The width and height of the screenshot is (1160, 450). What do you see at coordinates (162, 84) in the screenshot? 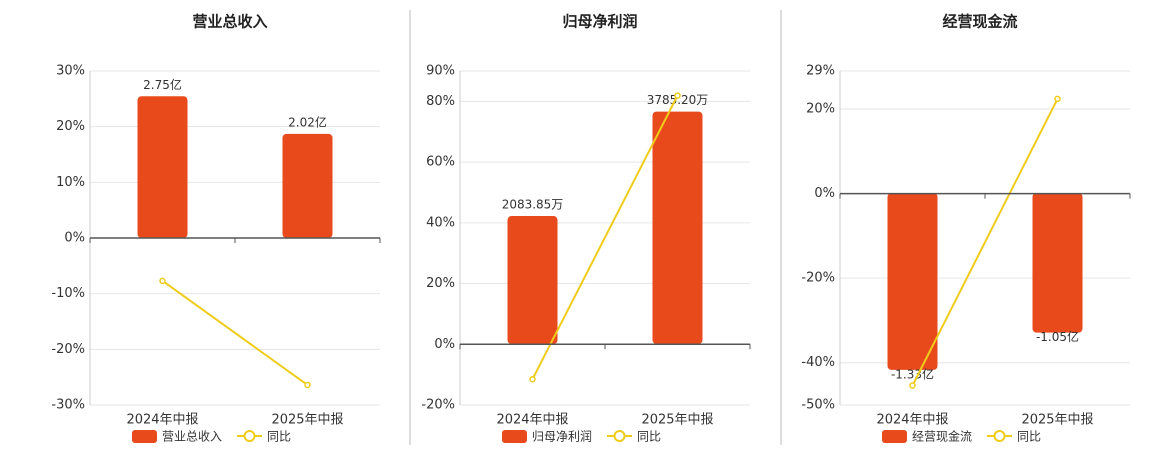
I see `value-label: 2.75亿` at bounding box center [162, 84].